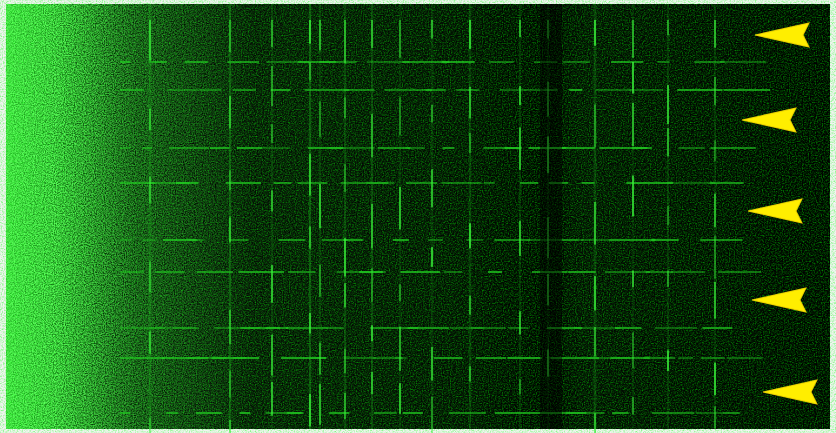 This screenshot has width=836, height=433. I want to click on arrows, so click(779, 213).